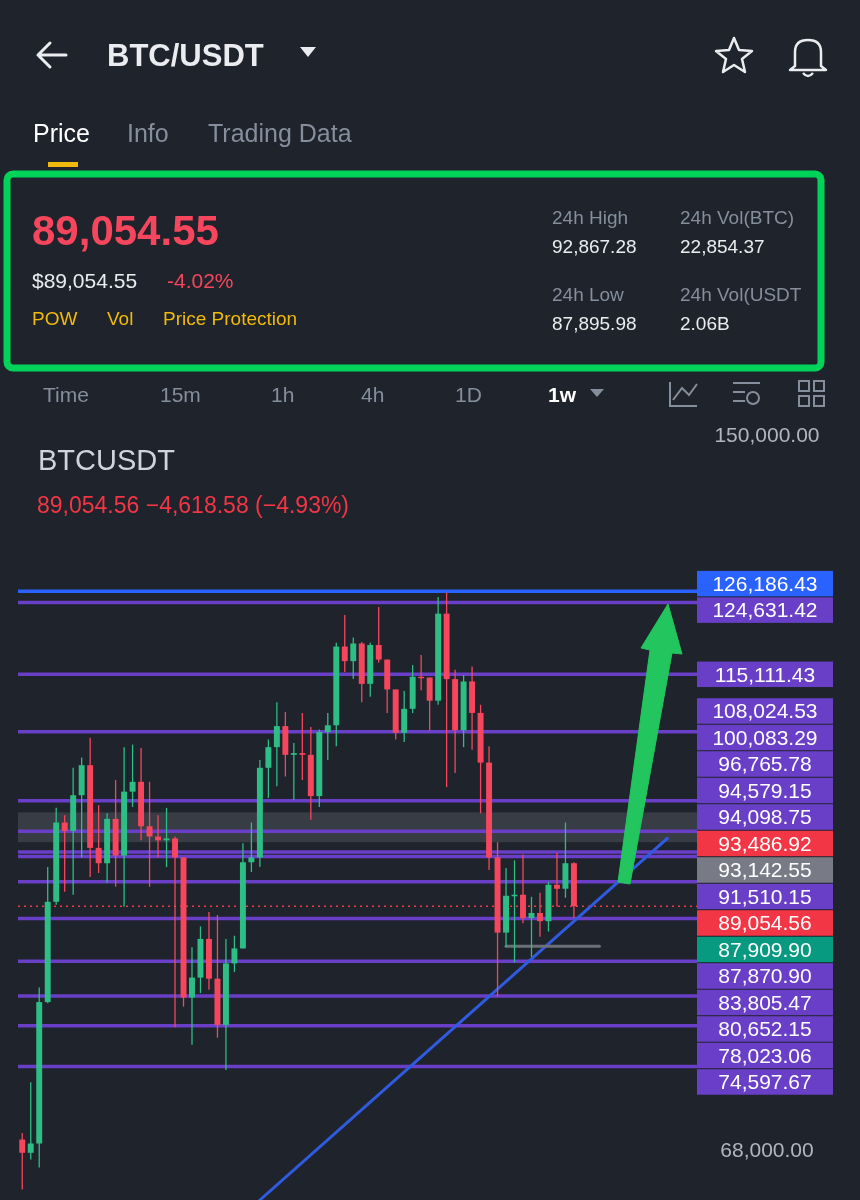  What do you see at coordinates (765, 711) in the screenshot?
I see `ref-line-label: 108,024.53` at bounding box center [765, 711].